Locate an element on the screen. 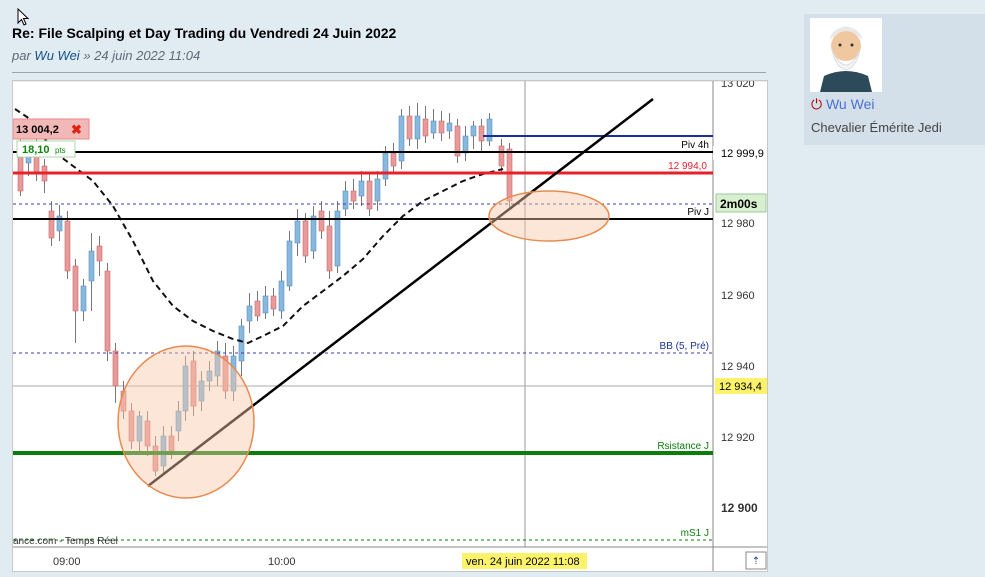 Image resolution: width=985 pixels, height=577 pixels. price-marker-bg is located at coordinates (741, 386).